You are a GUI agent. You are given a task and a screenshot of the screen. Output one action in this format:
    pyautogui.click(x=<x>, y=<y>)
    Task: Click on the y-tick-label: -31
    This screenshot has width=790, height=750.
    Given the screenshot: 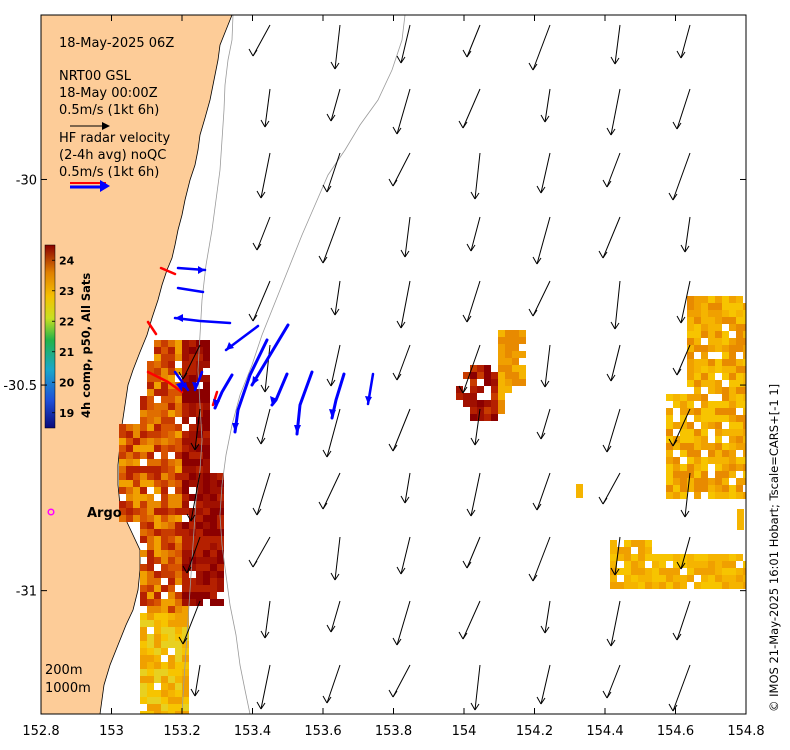 What is the action you would take?
    pyautogui.click(x=26, y=592)
    